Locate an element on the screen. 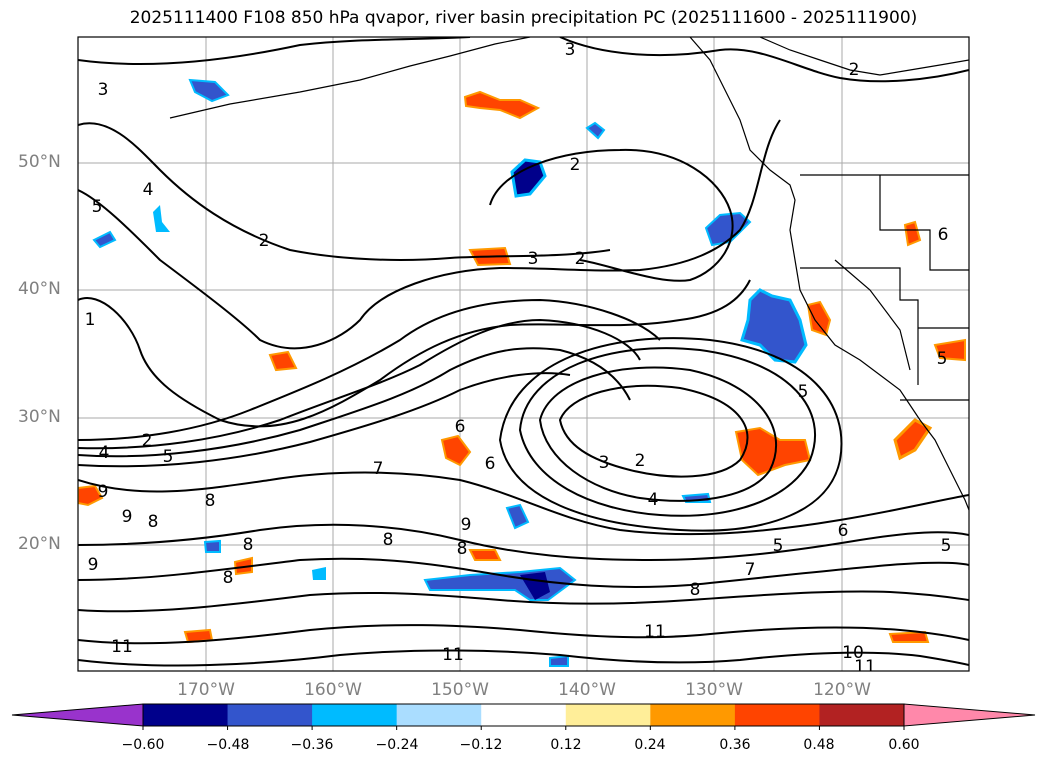  contour-label: 1 is located at coordinates (90, 320).